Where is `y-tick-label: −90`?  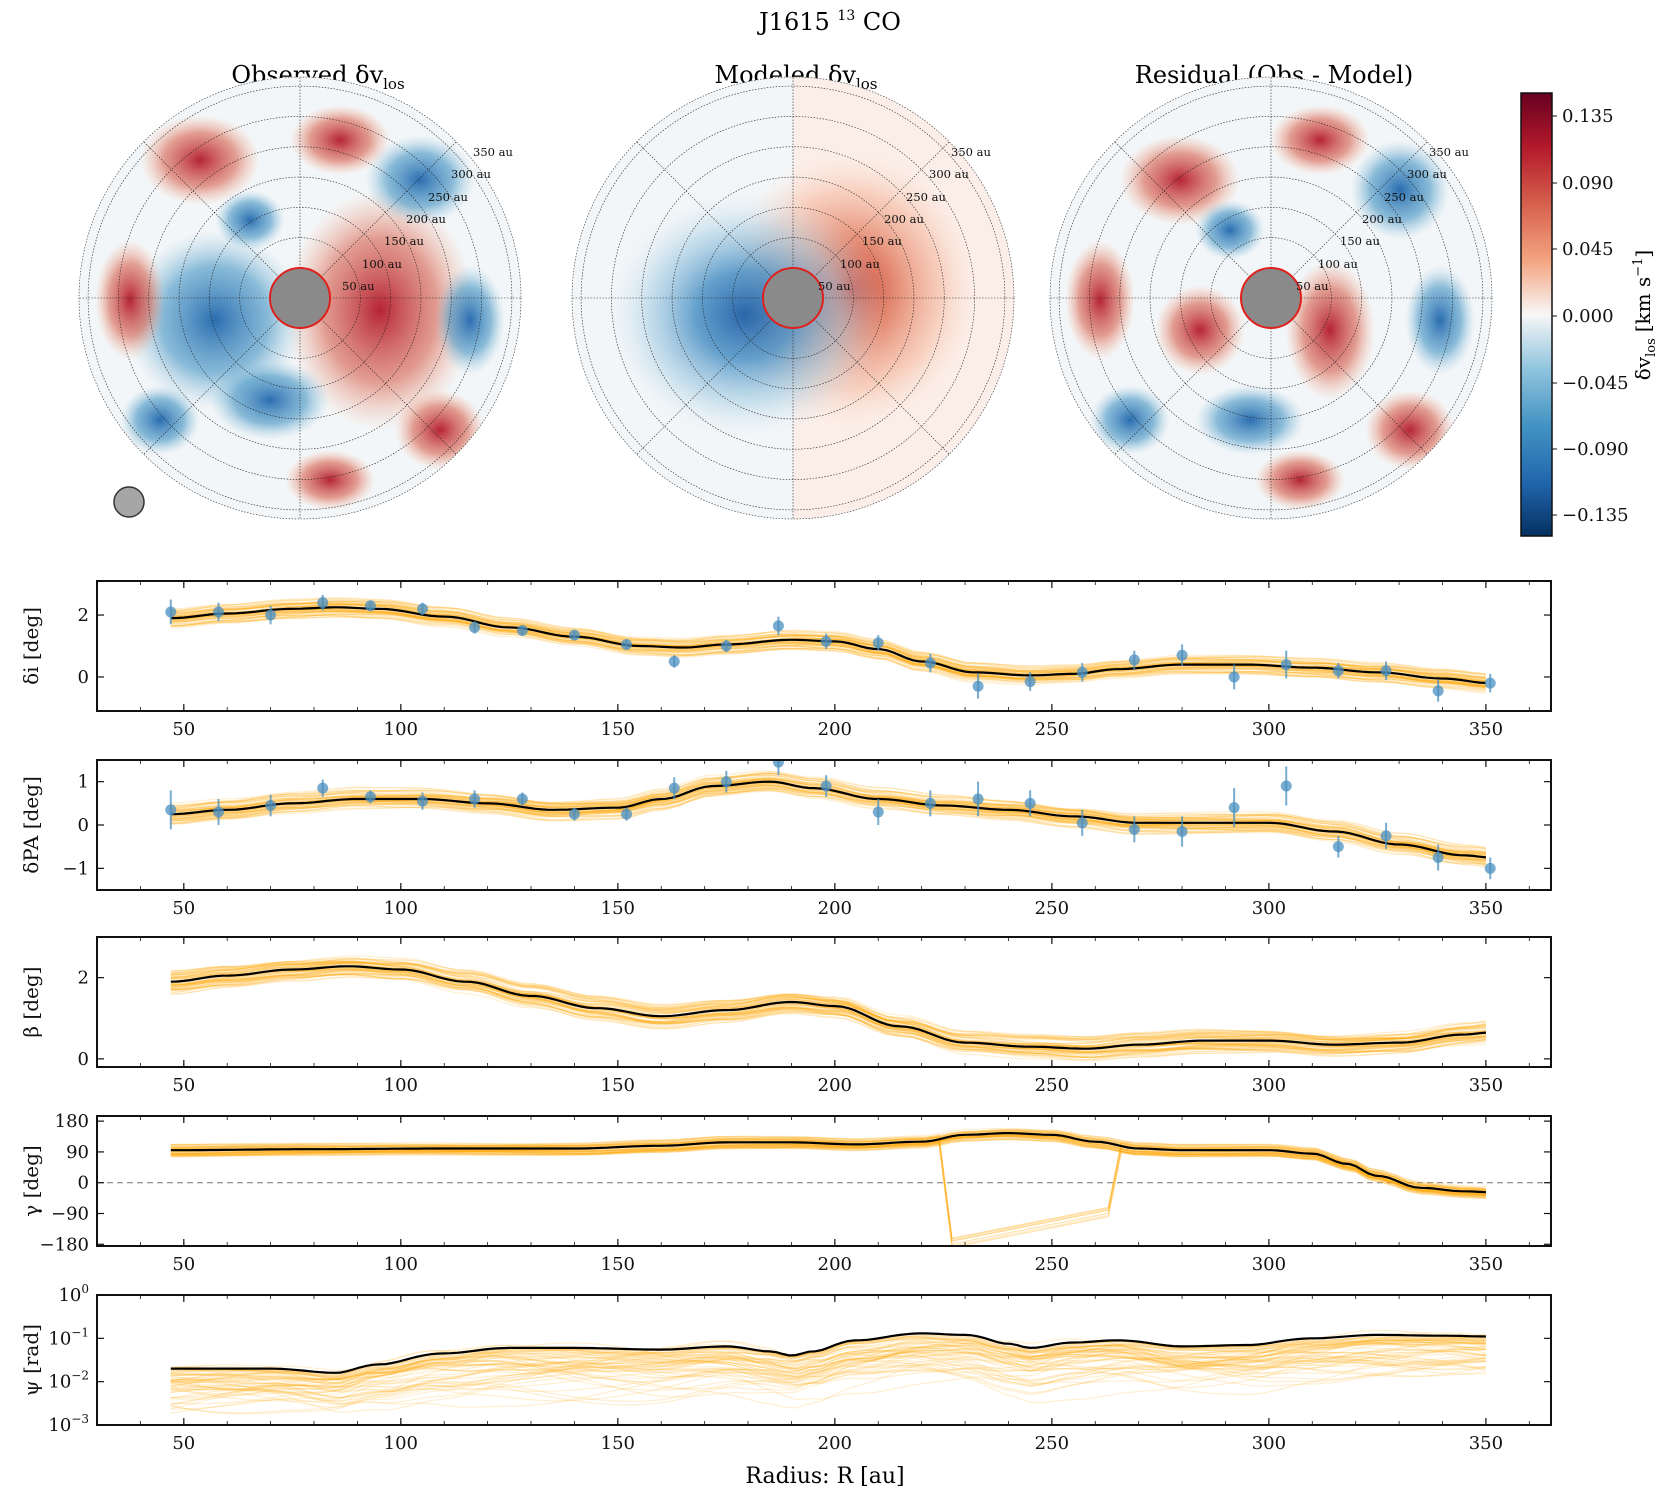 y-tick-label: −90 is located at coordinates (70, 1214).